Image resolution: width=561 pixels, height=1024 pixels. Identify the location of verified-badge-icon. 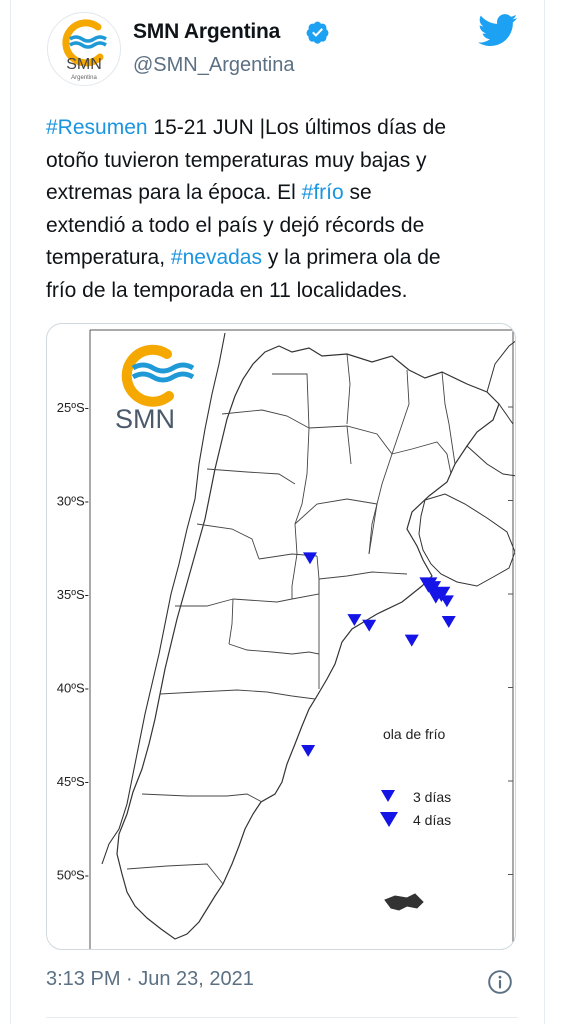
(317, 32).